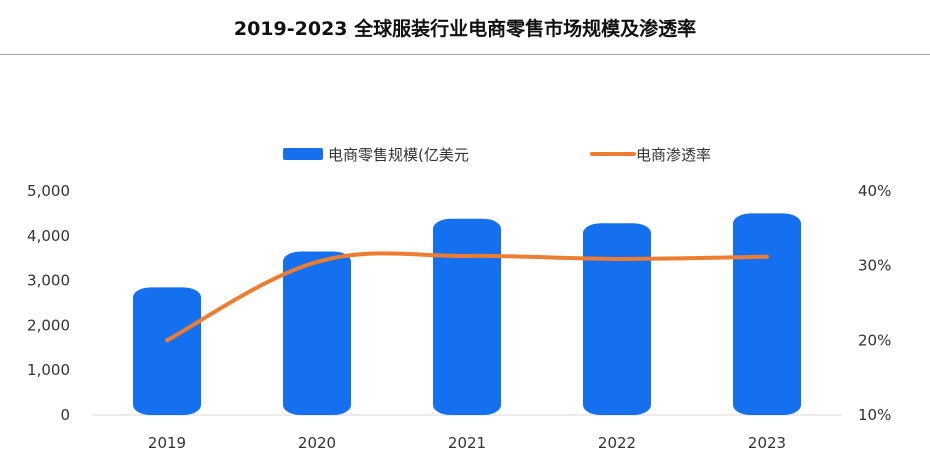 Image resolution: width=930 pixels, height=466 pixels. What do you see at coordinates (767, 314) in the screenshot?
I see `bar-2023` at bounding box center [767, 314].